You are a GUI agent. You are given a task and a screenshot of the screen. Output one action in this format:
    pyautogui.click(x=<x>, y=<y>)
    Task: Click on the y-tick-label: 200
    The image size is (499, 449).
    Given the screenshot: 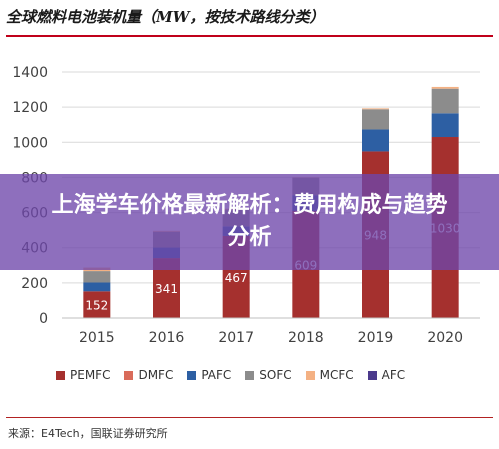 What is the action you would take?
    pyautogui.click(x=34, y=284)
    